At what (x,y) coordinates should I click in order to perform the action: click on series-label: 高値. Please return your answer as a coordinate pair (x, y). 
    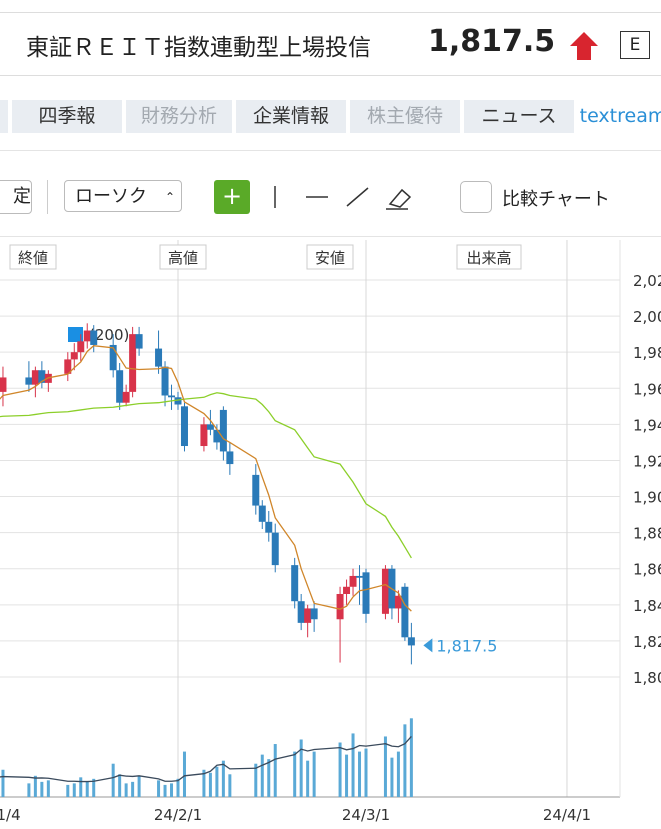
    Looking at the image, I should click on (183, 258).